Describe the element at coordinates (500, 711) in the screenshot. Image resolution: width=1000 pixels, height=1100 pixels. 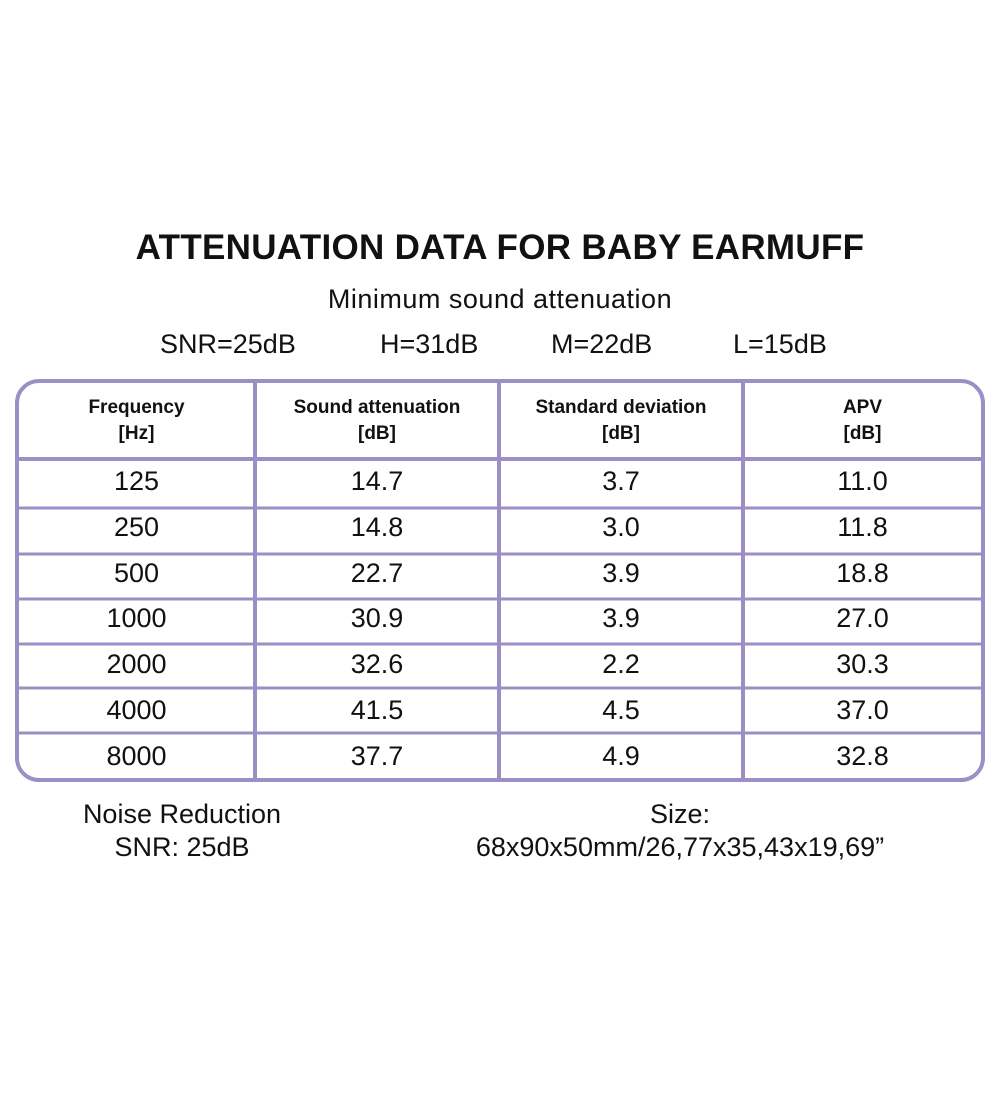
I see `table-row: 4000 41.5 4.5 37.0` at that location.